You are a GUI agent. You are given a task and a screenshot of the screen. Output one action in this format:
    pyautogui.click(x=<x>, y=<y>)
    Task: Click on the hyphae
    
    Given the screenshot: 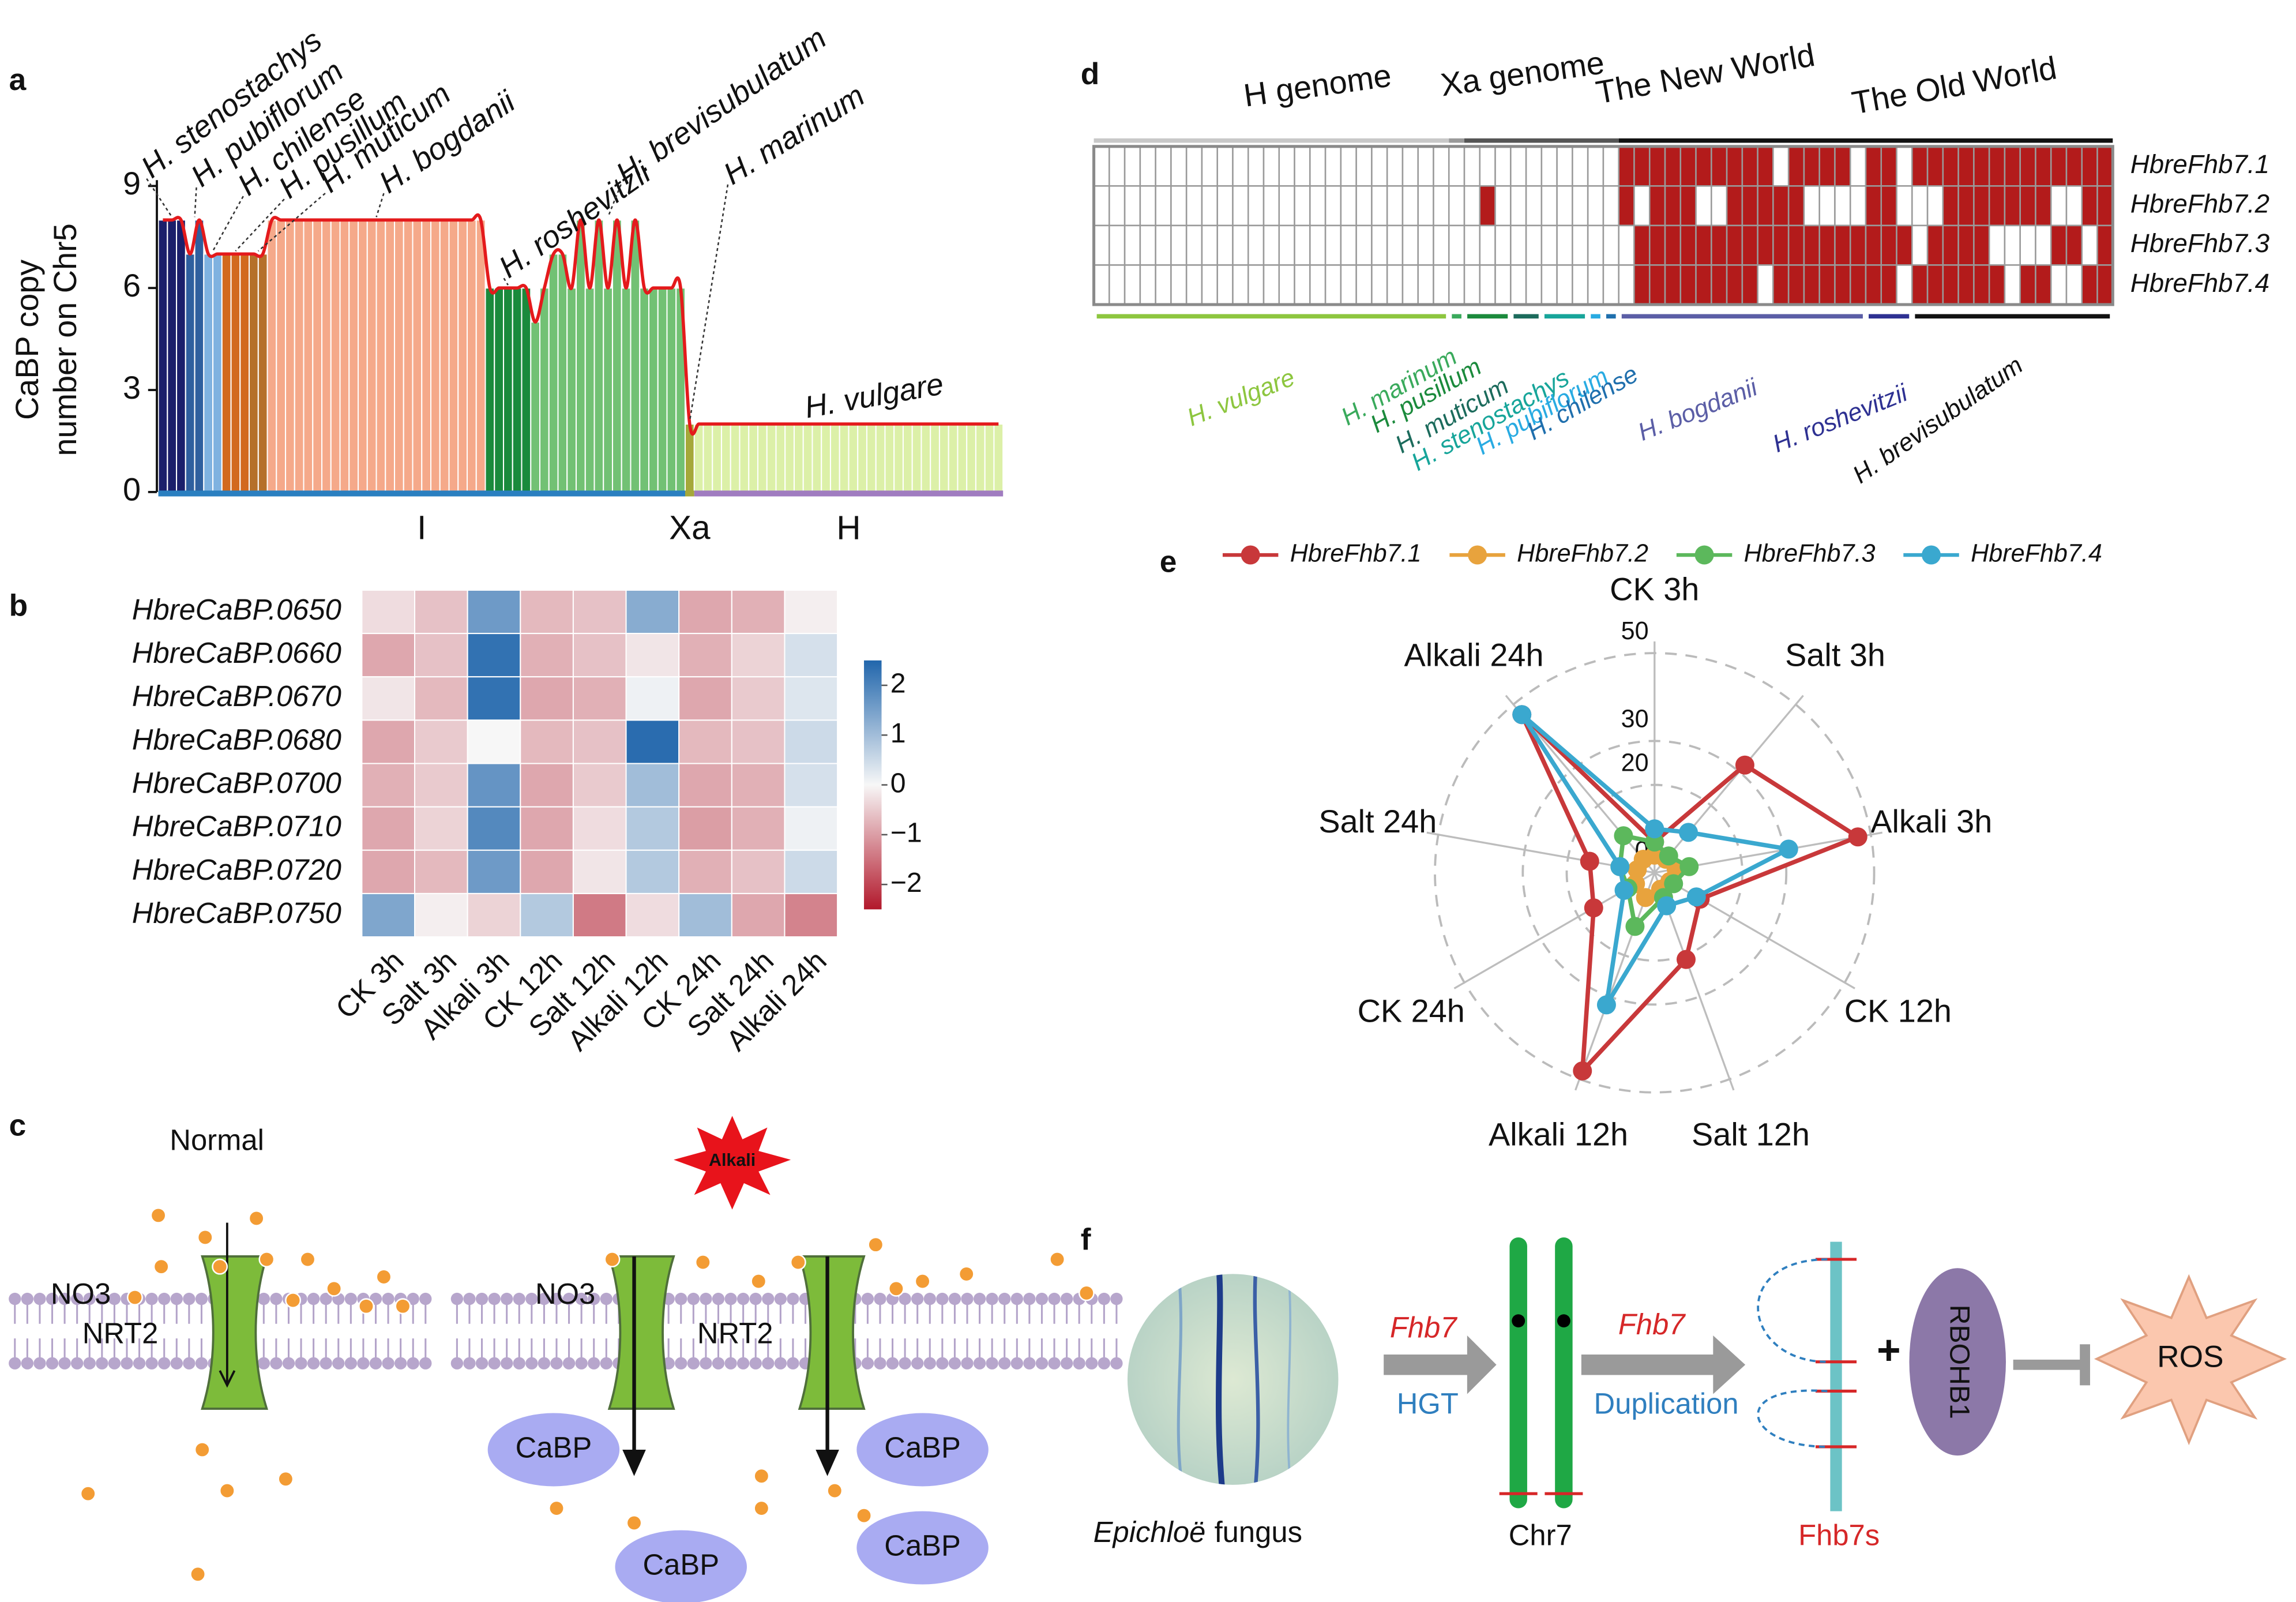 What is the action you would take?
    pyautogui.click(x=1235, y=1379)
    